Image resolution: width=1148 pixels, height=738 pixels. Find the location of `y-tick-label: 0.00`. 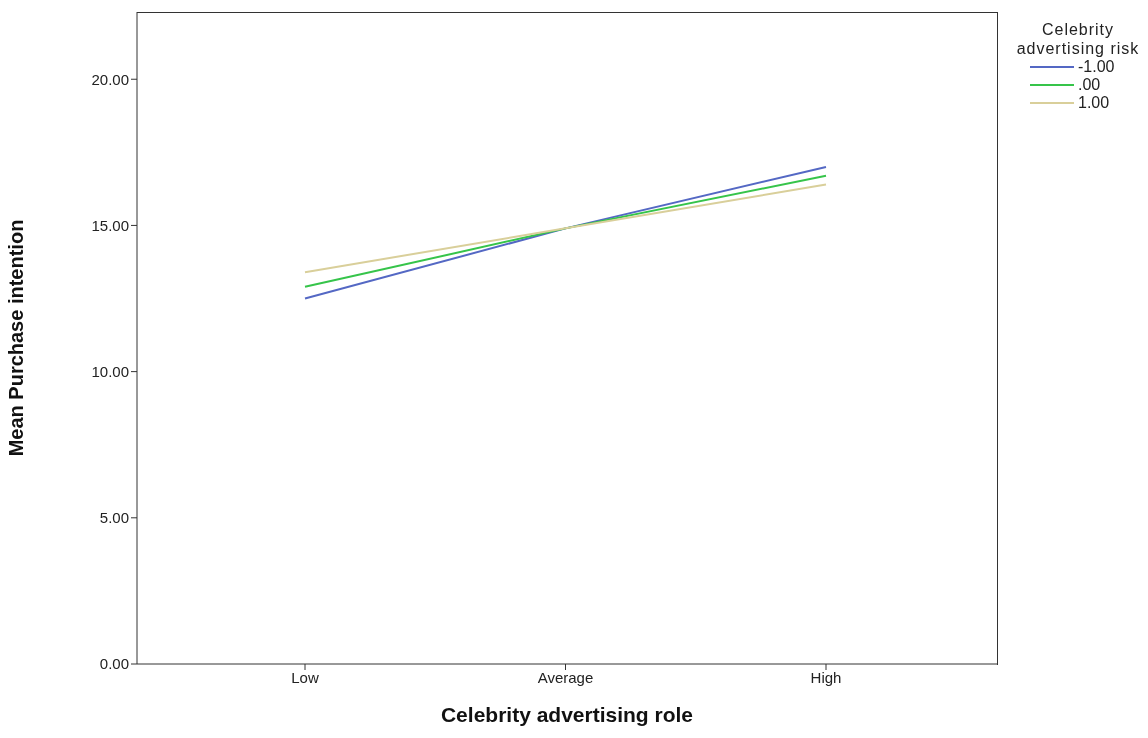

y-tick-label: 0.00 is located at coordinates (114, 664).